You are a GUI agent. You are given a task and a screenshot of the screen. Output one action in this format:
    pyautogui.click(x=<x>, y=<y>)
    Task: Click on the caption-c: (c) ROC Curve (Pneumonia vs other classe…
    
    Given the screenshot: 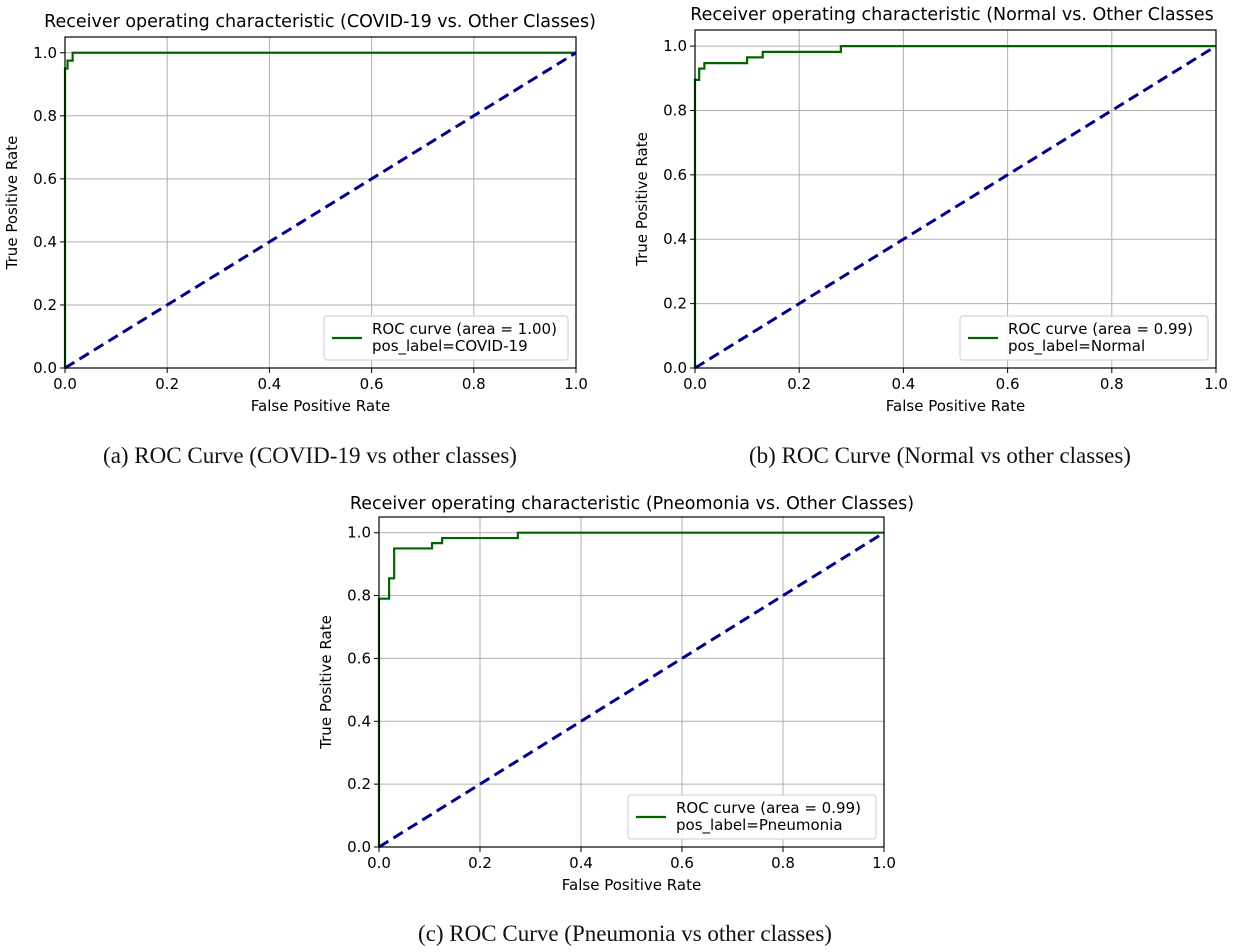 What is the action you would take?
    pyautogui.click(x=625, y=933)
    